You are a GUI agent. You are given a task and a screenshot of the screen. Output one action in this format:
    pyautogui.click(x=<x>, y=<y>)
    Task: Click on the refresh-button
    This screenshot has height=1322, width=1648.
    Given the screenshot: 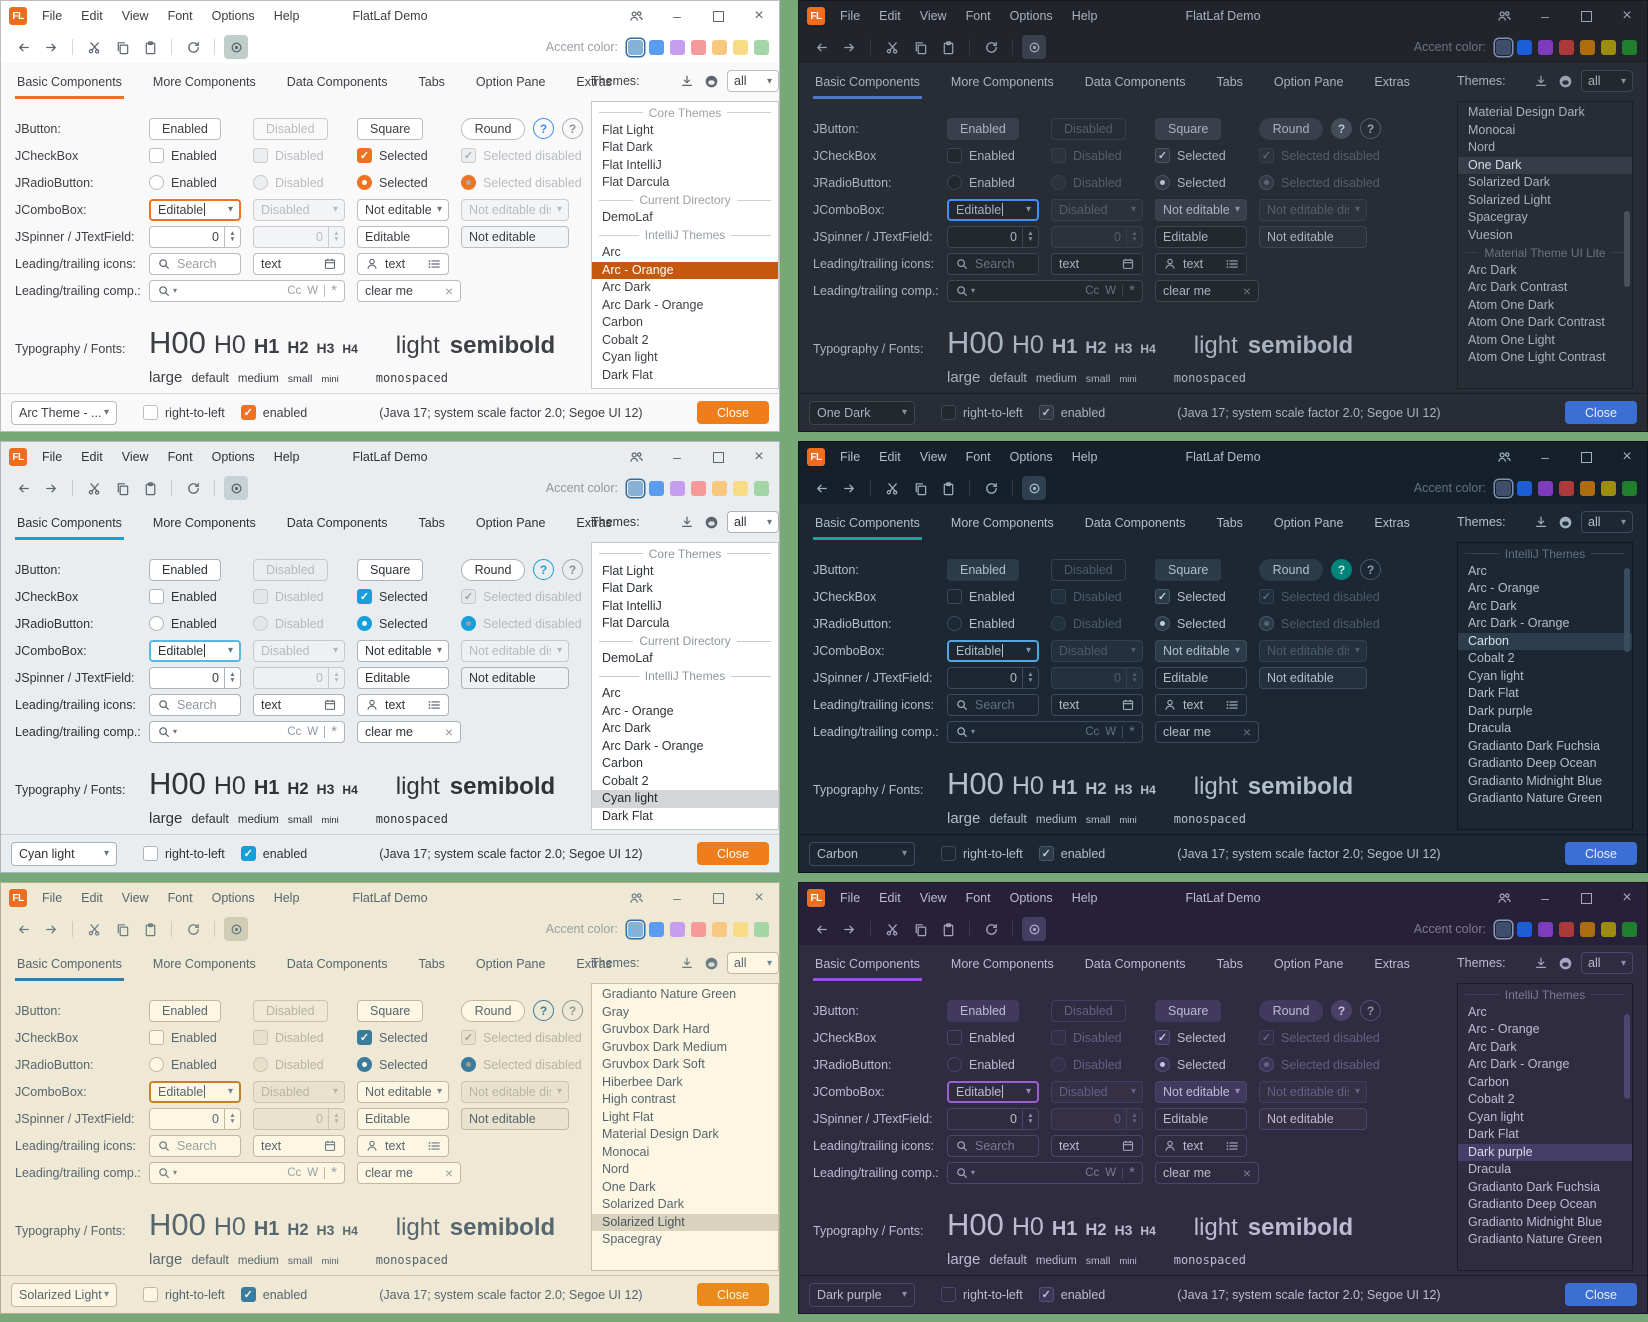 What is the action you would take?
    pyautogui.click(x=991, y=47)
    